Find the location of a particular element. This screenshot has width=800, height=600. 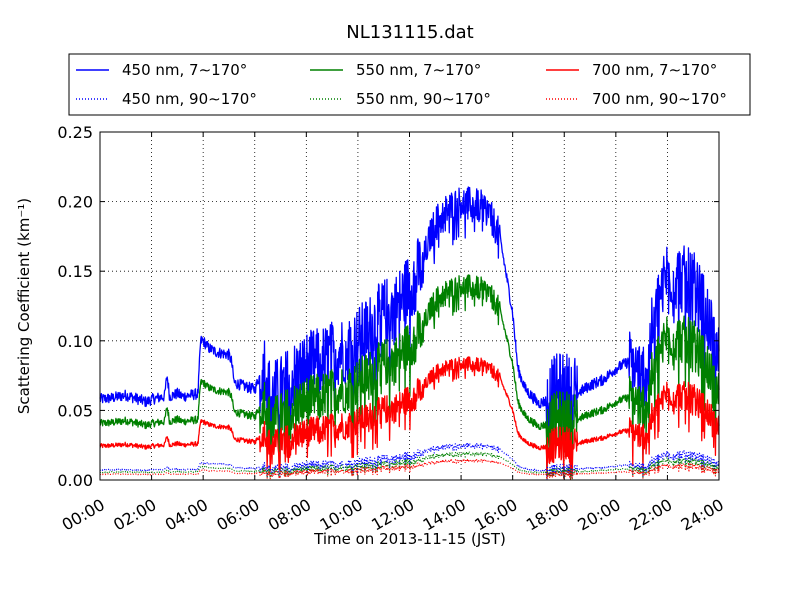

y-tick-label: 0.05 is located at coordinates (75, 410).